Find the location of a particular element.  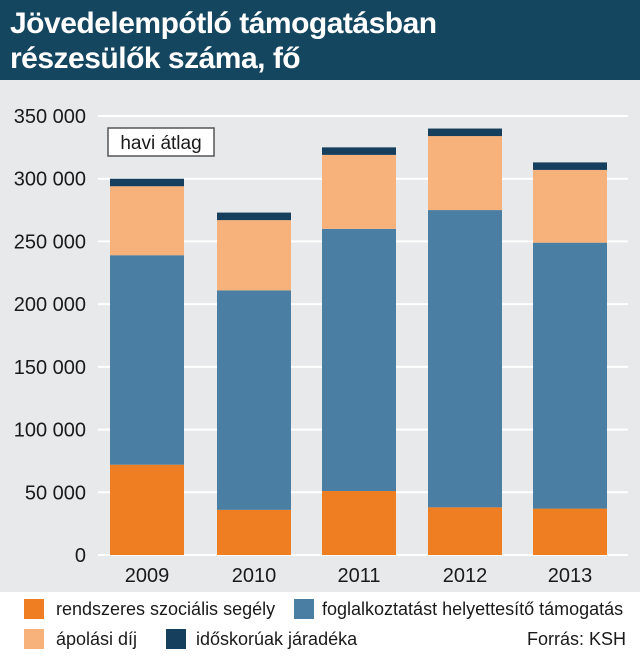

annotation-box is located at coordinates (161, 142).